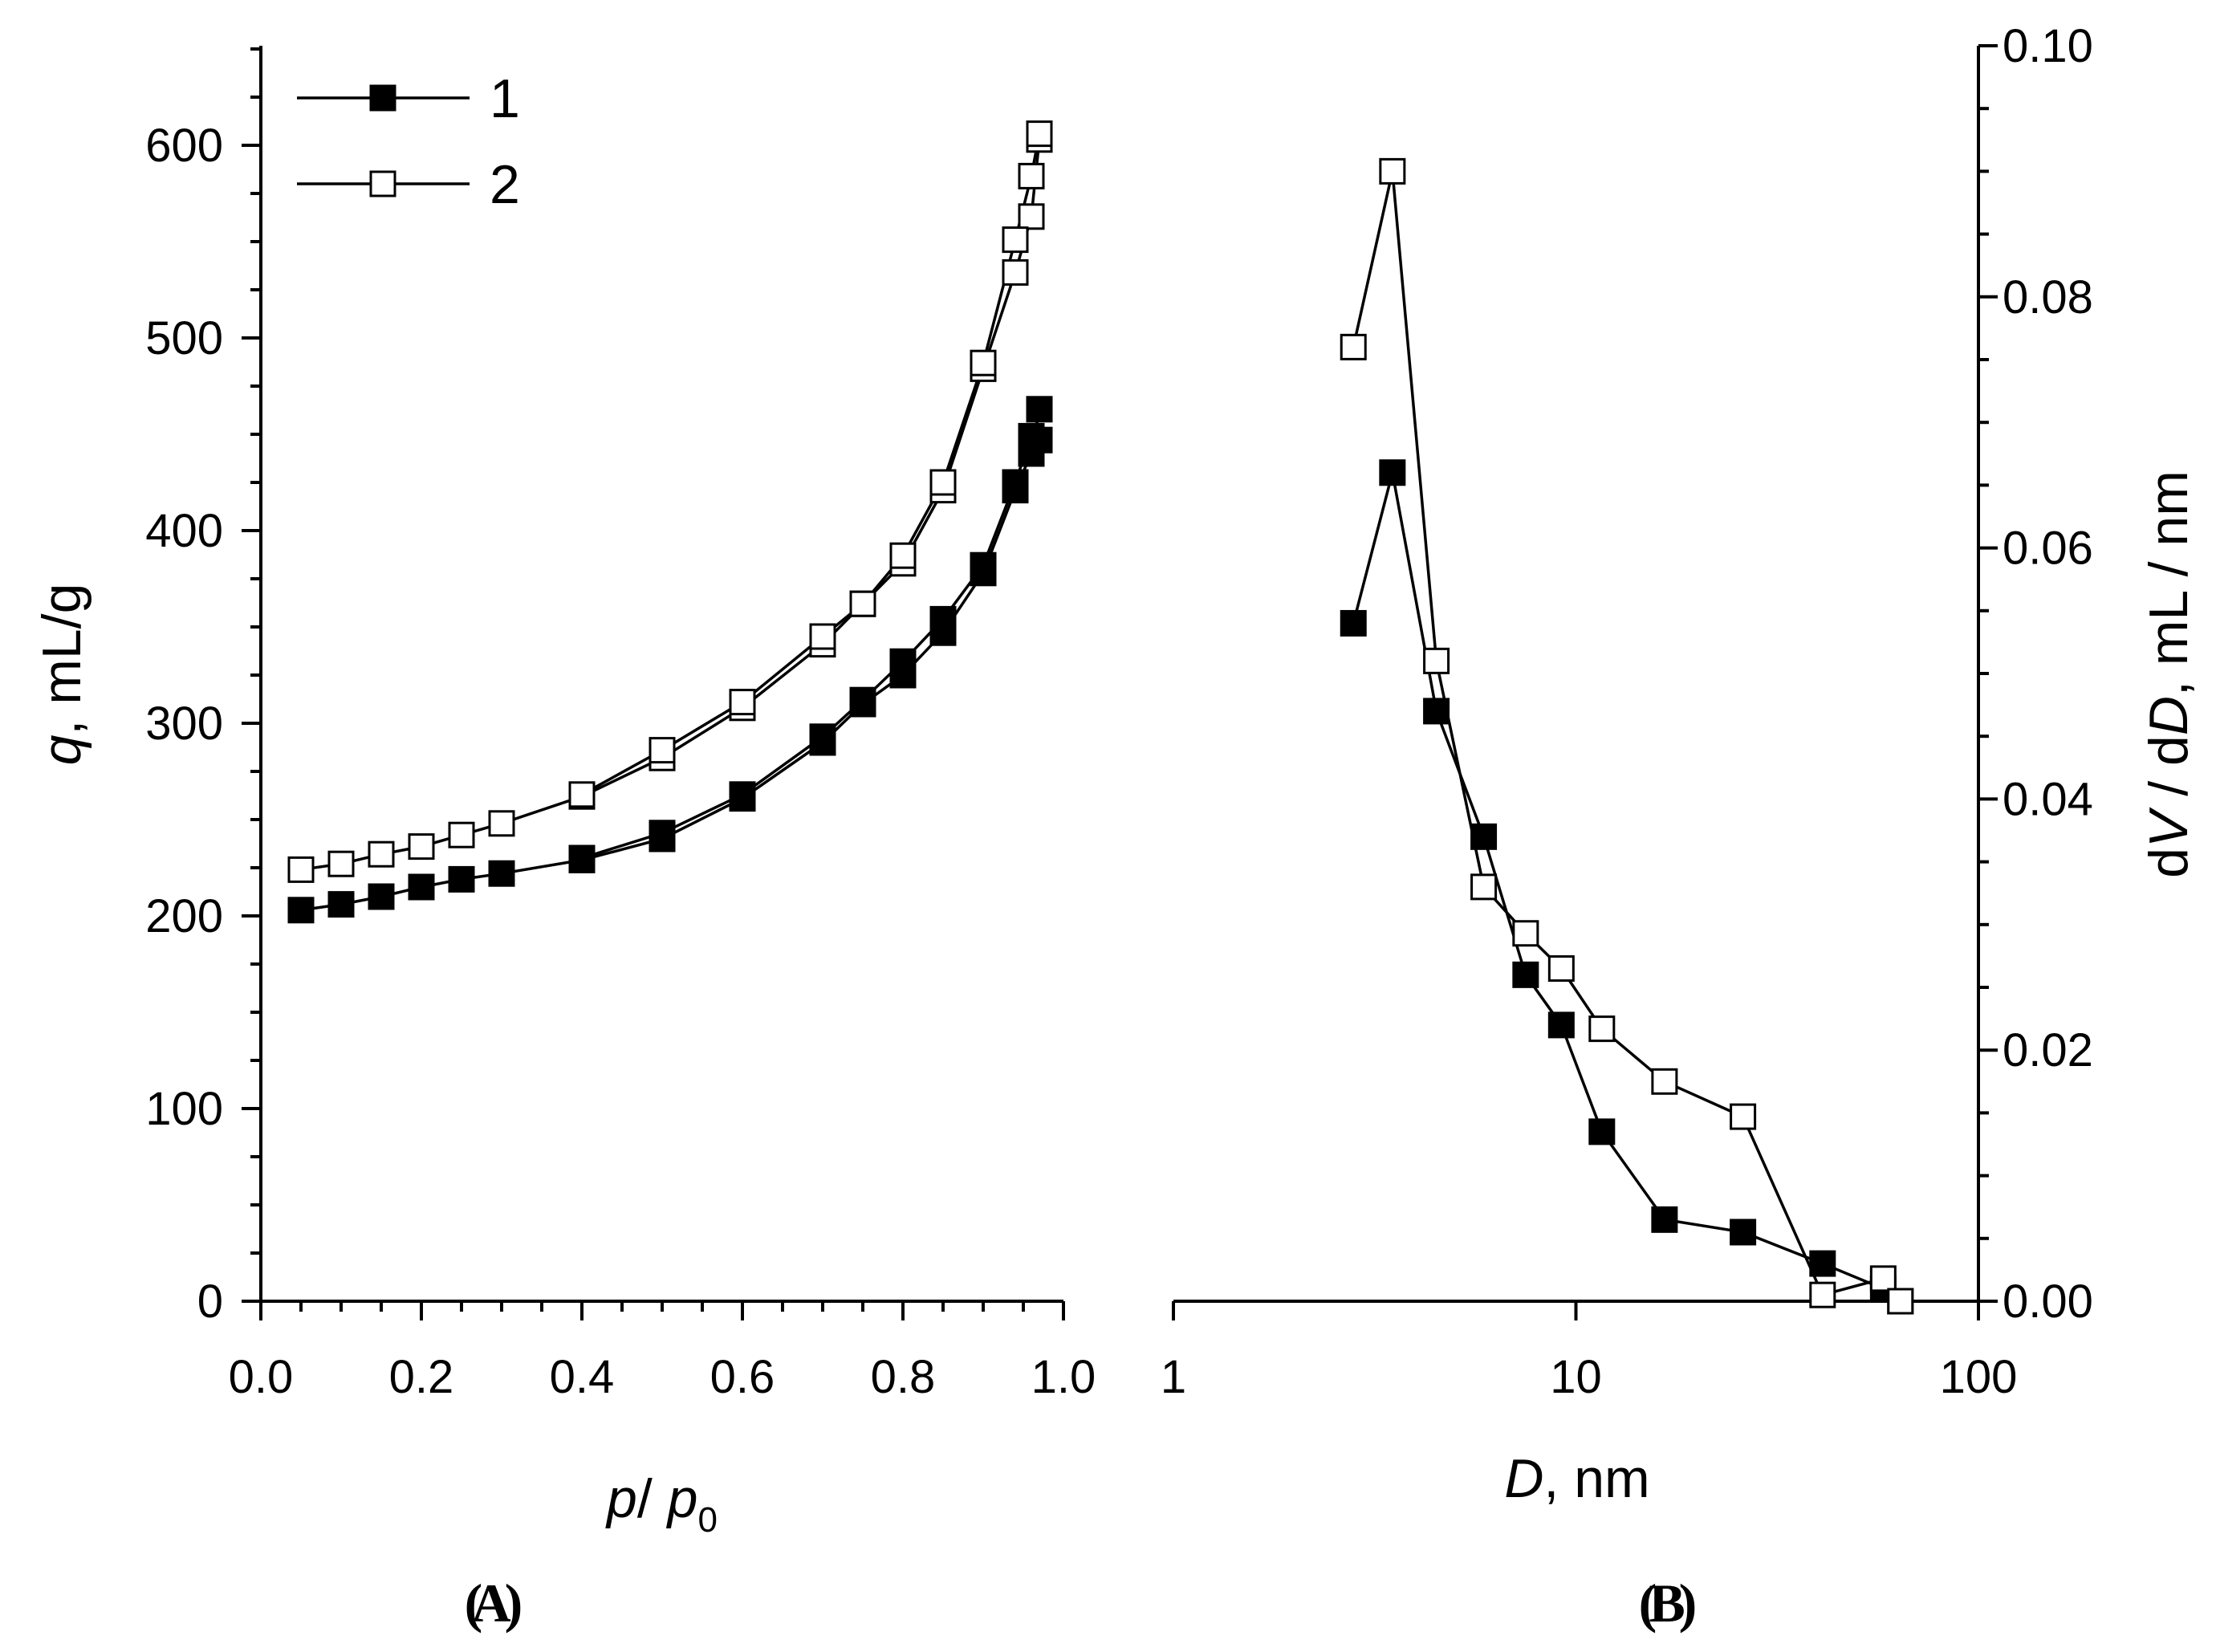 Image resolution: width=2216 pixels, height=1652 pixels. Describe the element at coordinates (1576, 1377) in the screenshot. I see `panel-b-x-tick-label: 10` at that location.